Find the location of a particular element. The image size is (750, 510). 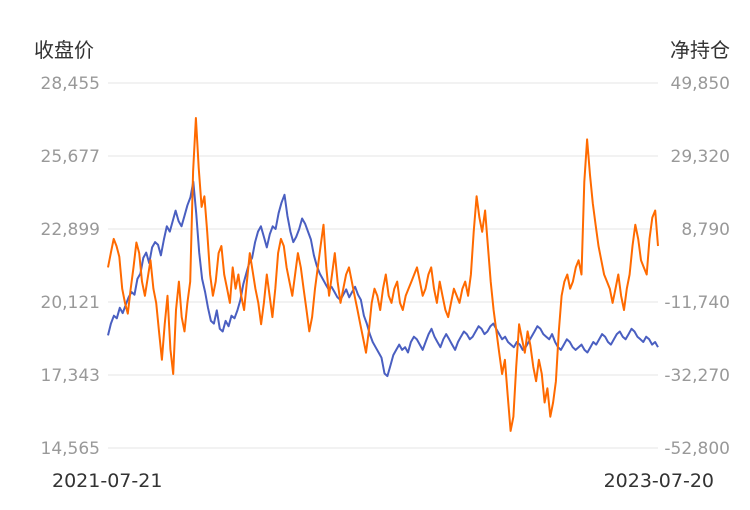

left-tick-label: 20,121 is located at coordinates (70, 303).